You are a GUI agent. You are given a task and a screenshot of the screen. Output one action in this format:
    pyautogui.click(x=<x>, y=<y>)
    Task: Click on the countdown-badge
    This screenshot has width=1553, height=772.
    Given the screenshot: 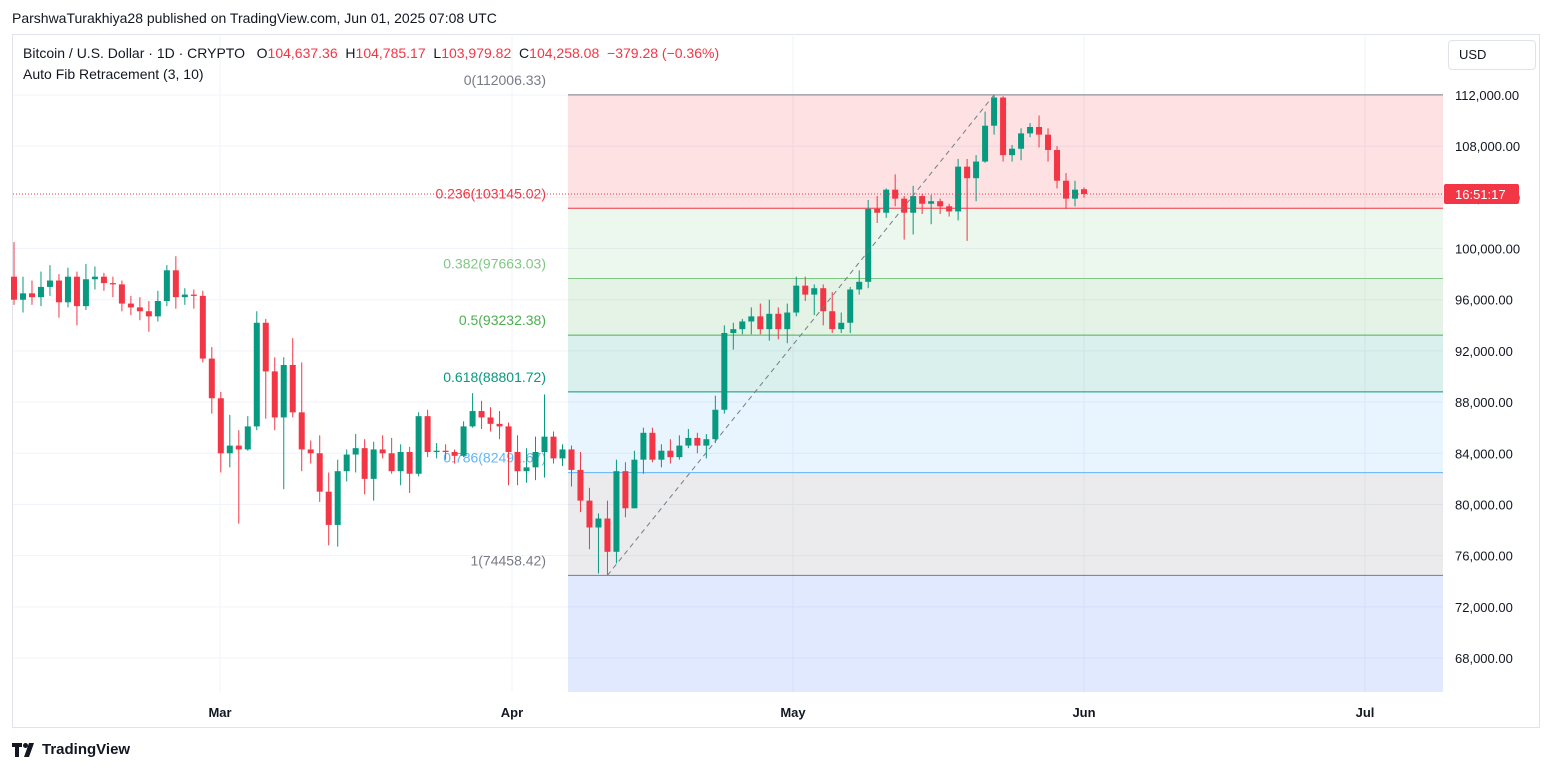 What is the action you would take?
    pyautogui.click(x=1481, y=194)
    